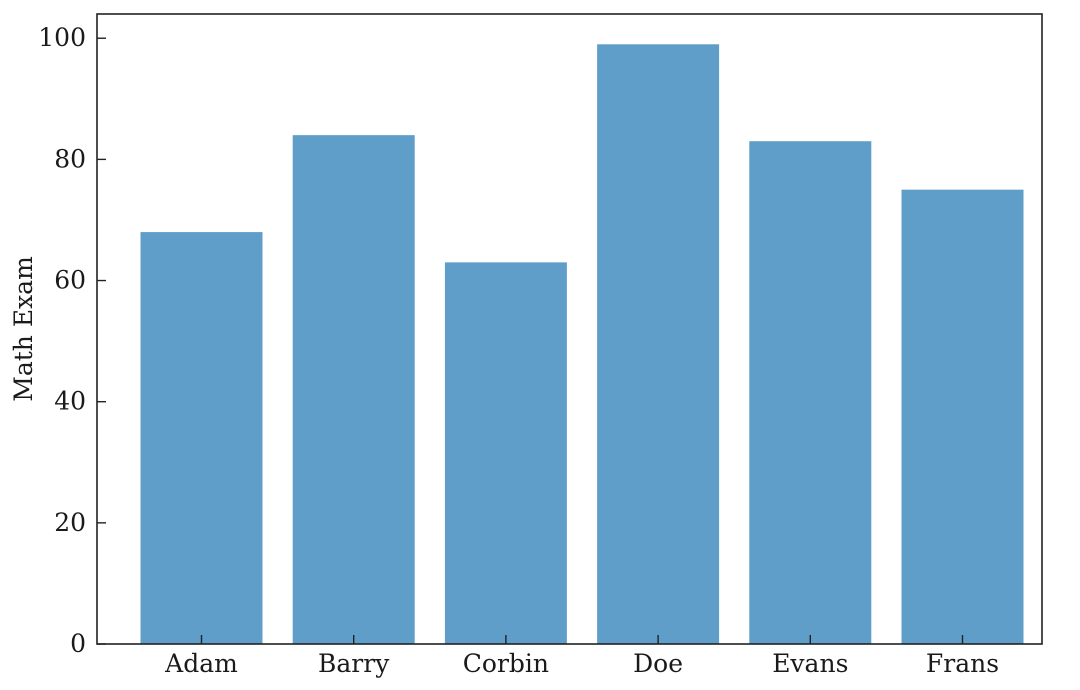 This screenshot has width=1080, height=690. Describe the element at coordinates (70, 280) in the screenshot. I see `y-tick-label-60: 60` at that location.